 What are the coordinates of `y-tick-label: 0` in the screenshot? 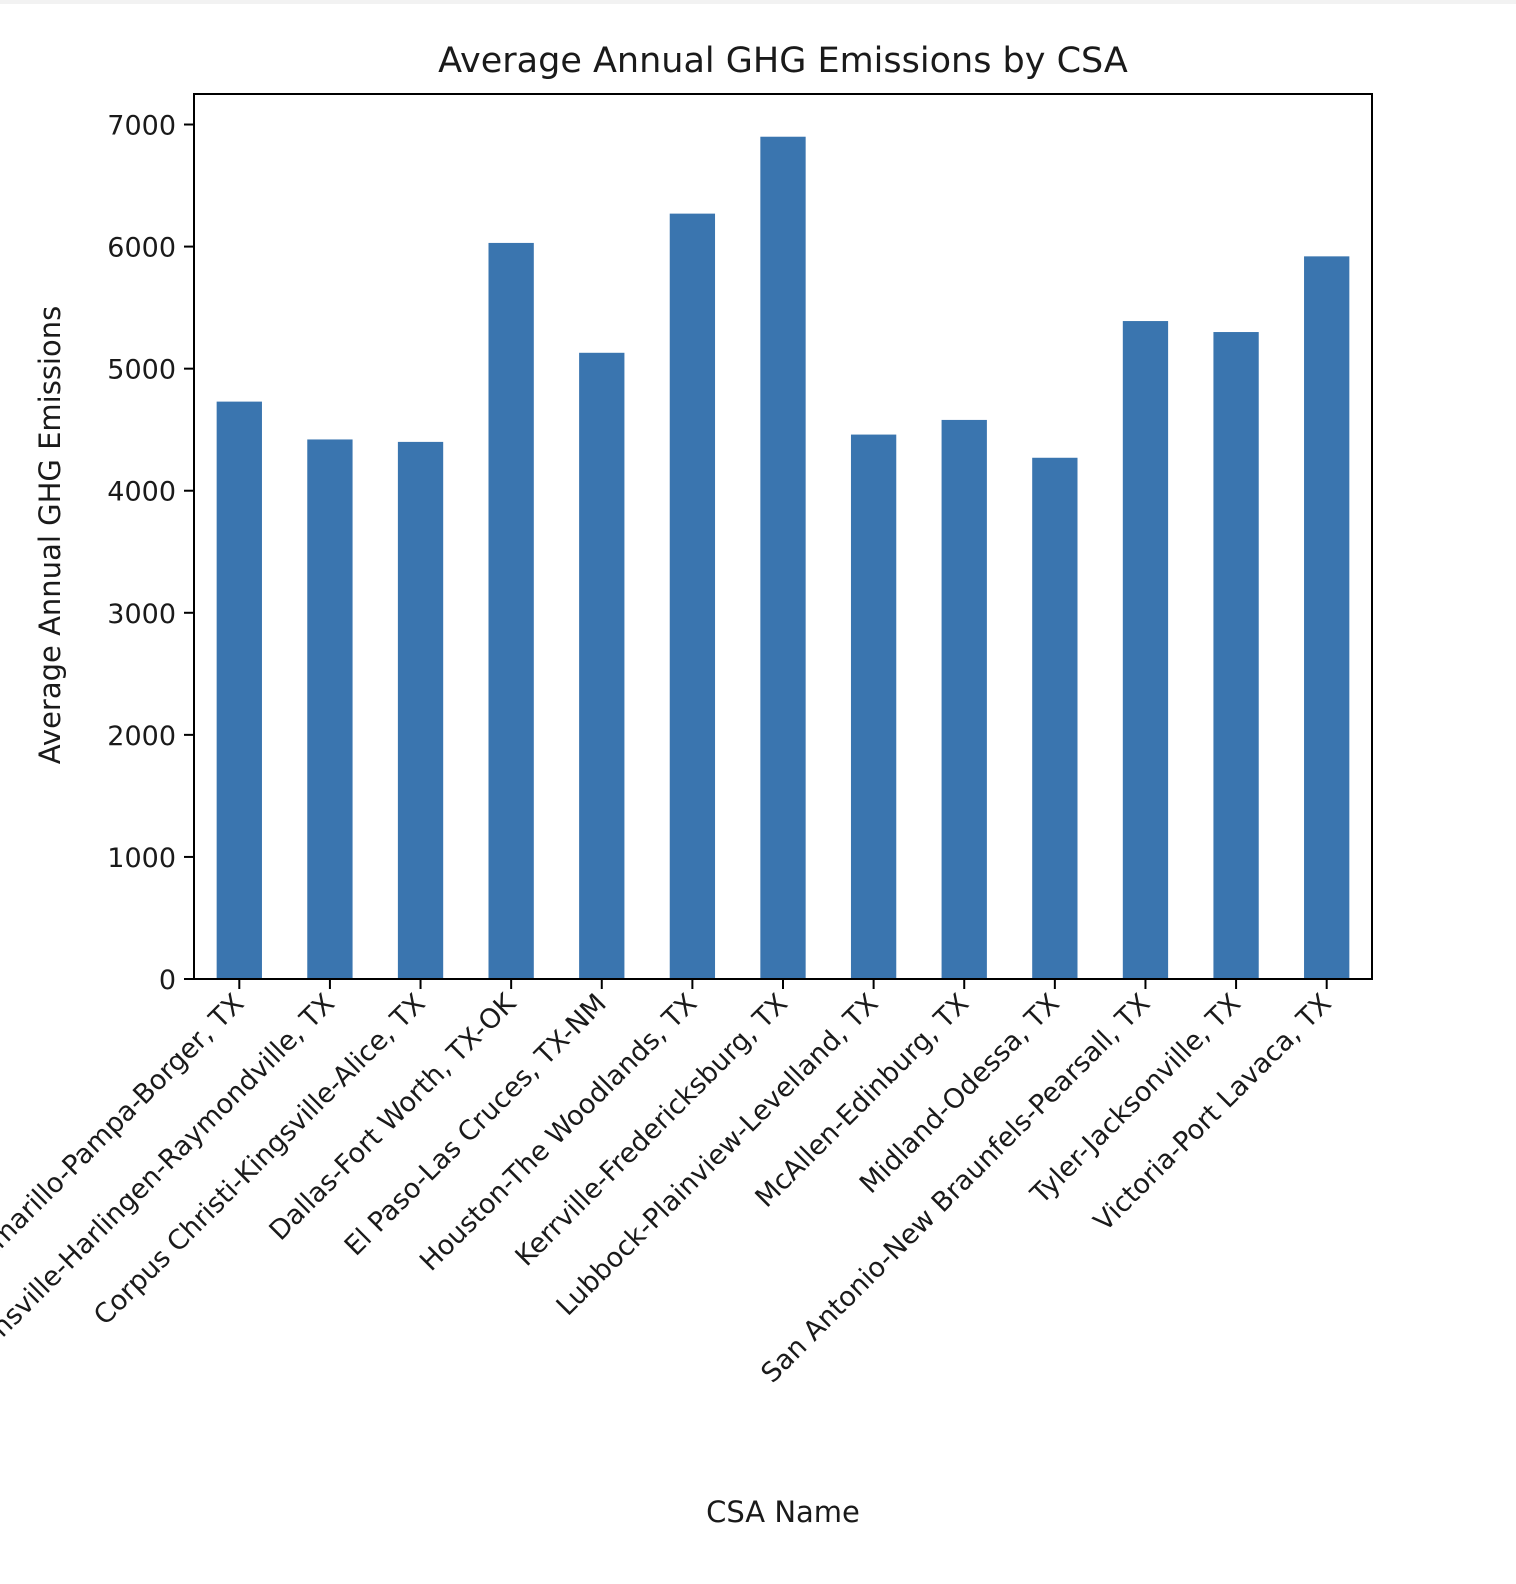 It's located at (167, 980).